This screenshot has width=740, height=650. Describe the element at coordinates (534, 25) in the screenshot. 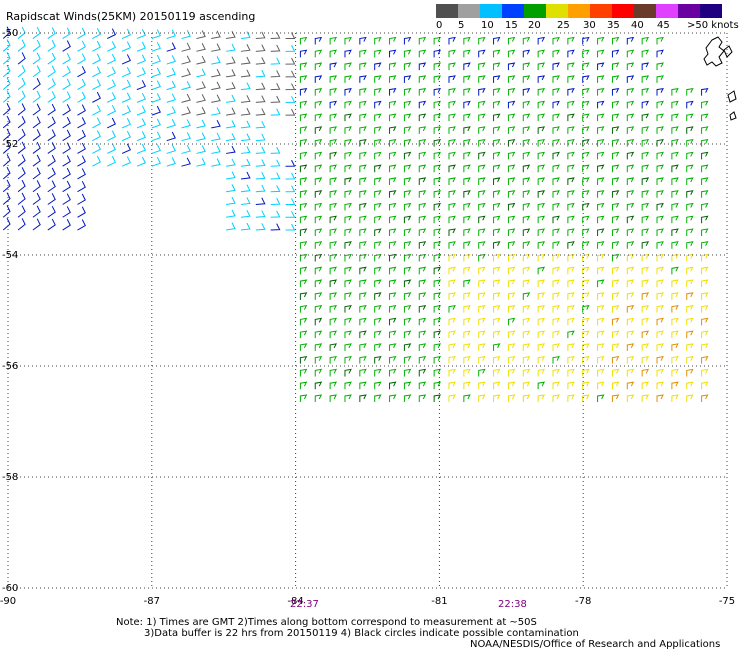

I see `legend-tick-label: 20` at that location.